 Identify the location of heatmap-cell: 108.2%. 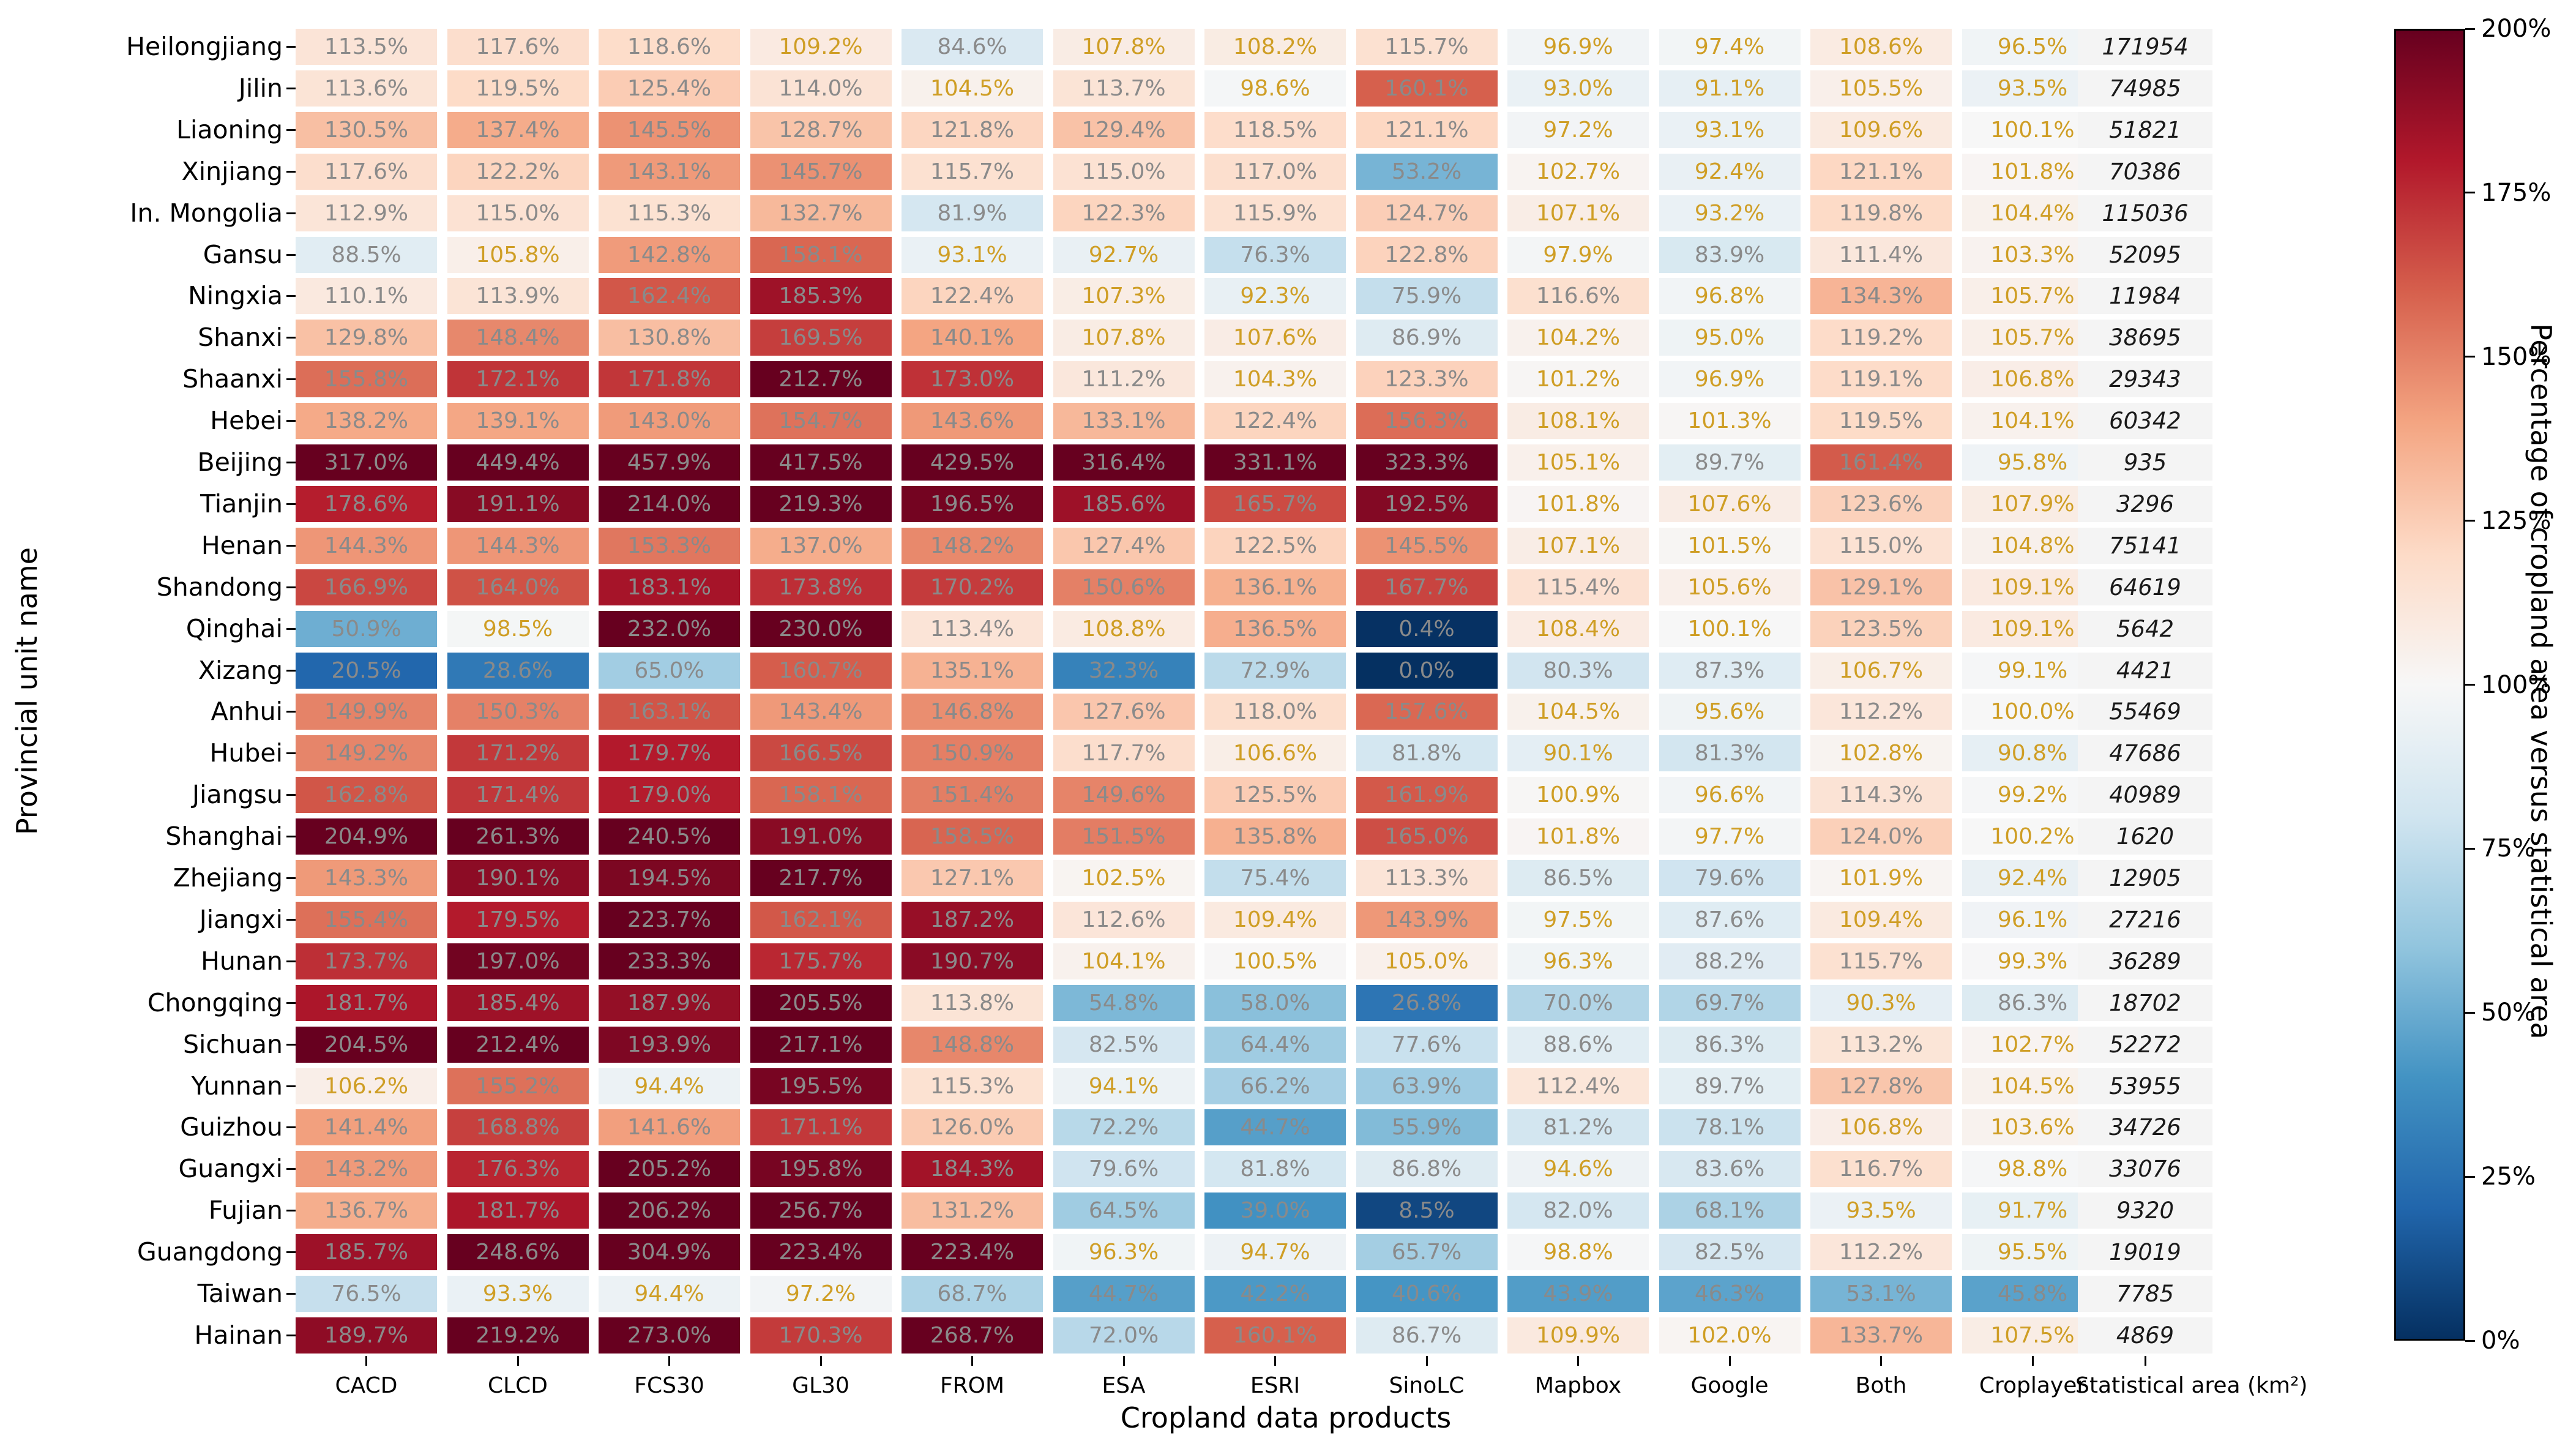
(1275, 47).